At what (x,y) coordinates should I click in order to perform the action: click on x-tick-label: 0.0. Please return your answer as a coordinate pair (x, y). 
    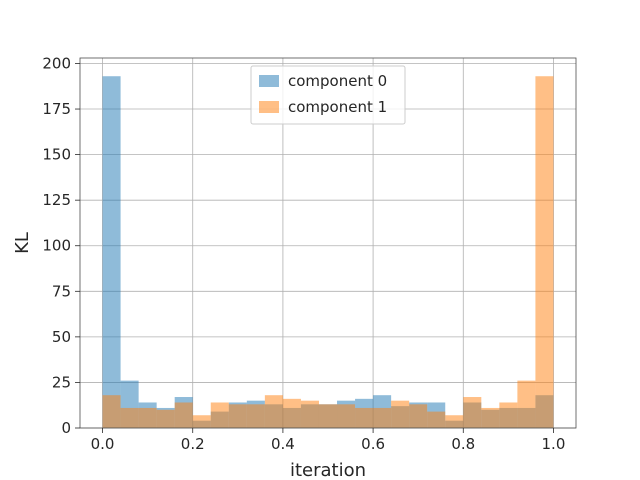
    Looking at the image, I should click on (103, 444).